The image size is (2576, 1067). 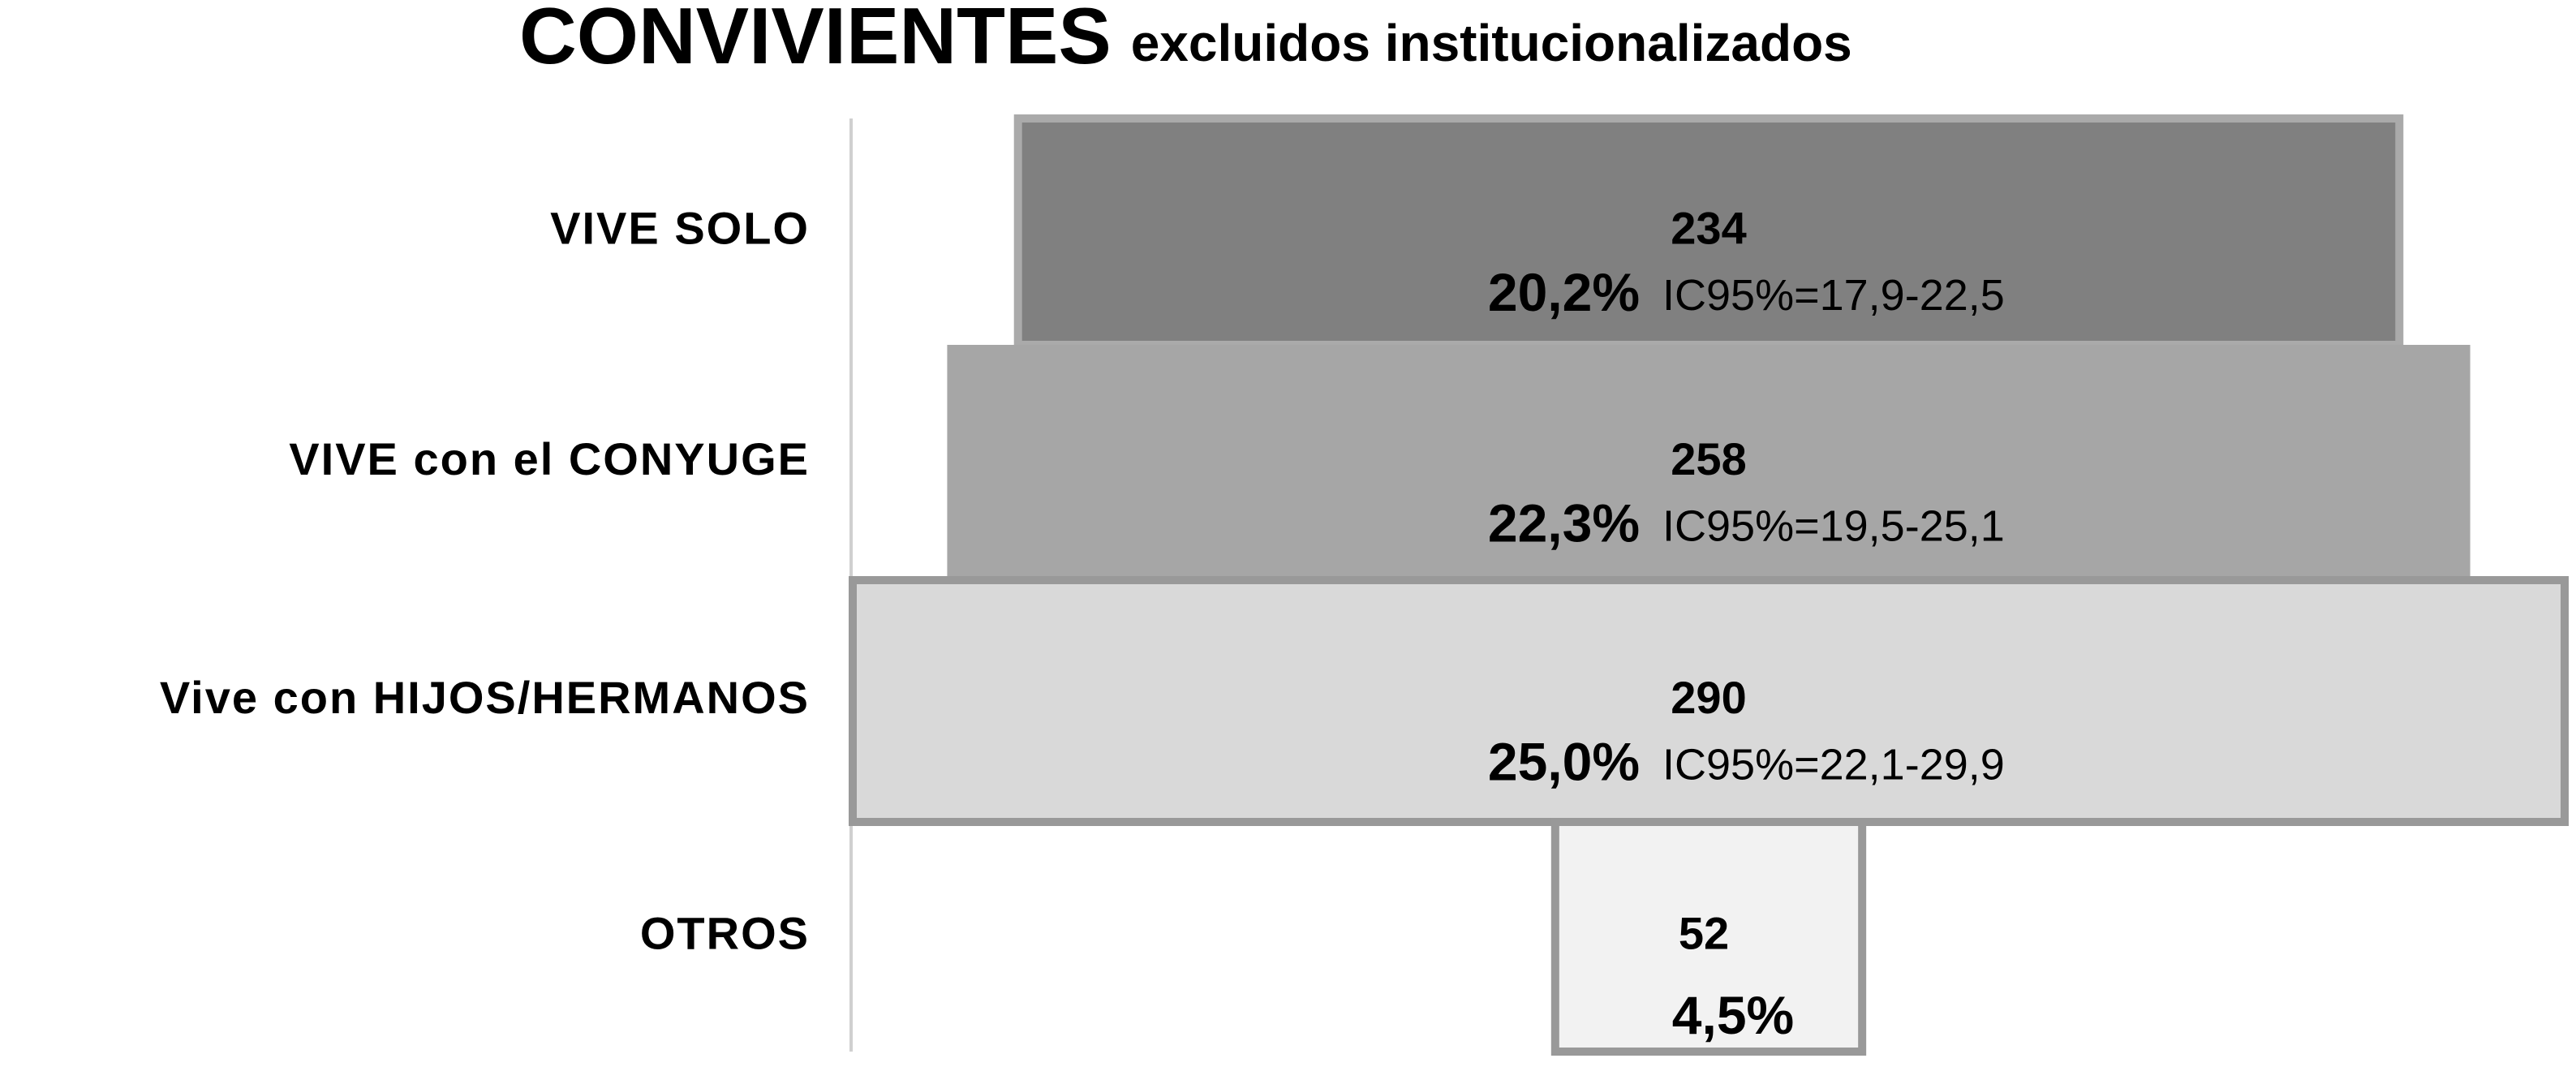 I want to click on count-label: 52, so click(x=1704, y=932).